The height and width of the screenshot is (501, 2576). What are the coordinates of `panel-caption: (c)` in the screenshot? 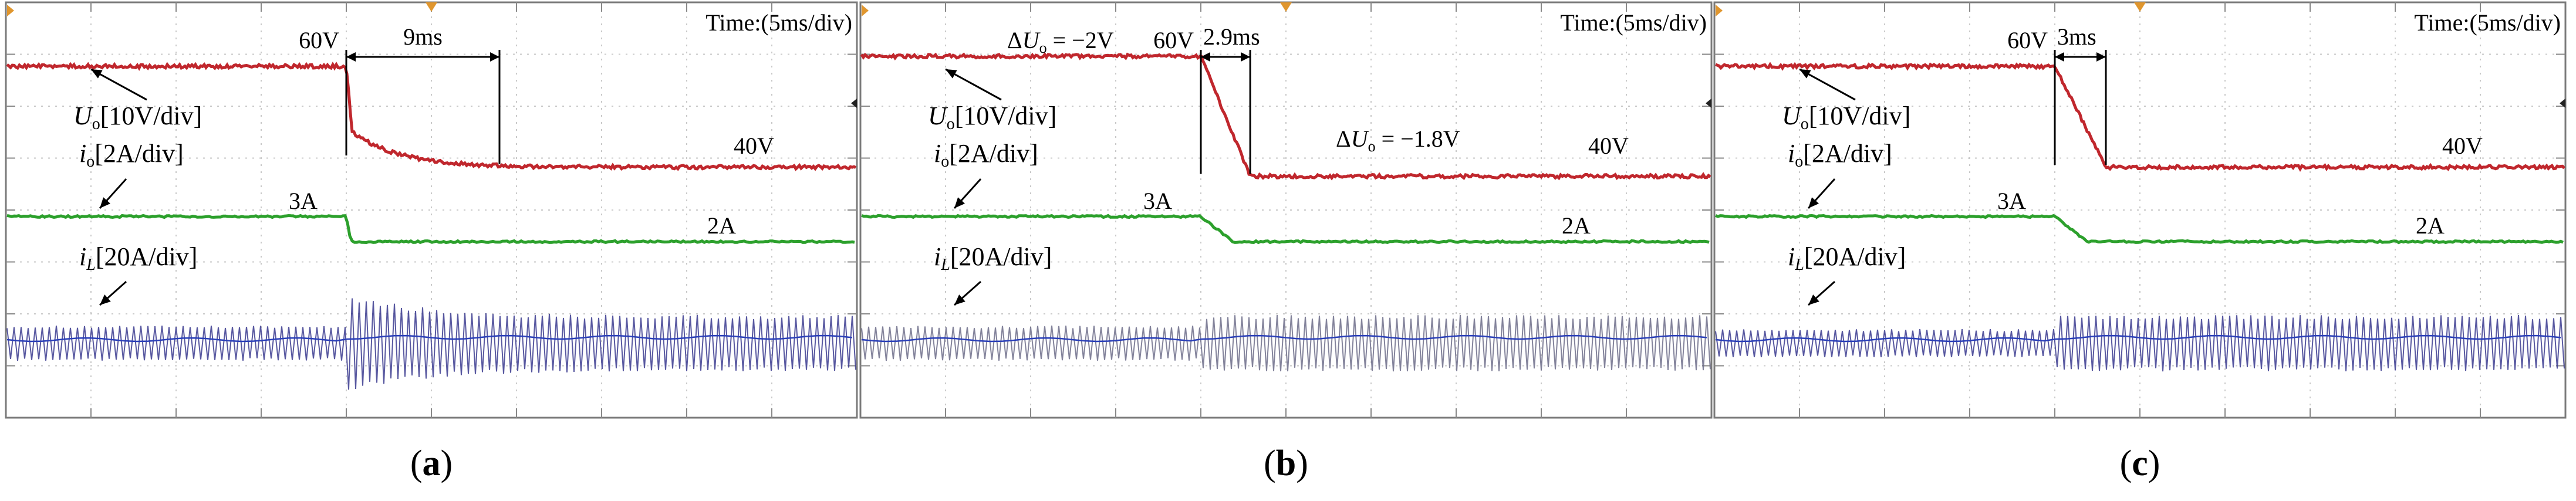 It's located at (2140, 463).